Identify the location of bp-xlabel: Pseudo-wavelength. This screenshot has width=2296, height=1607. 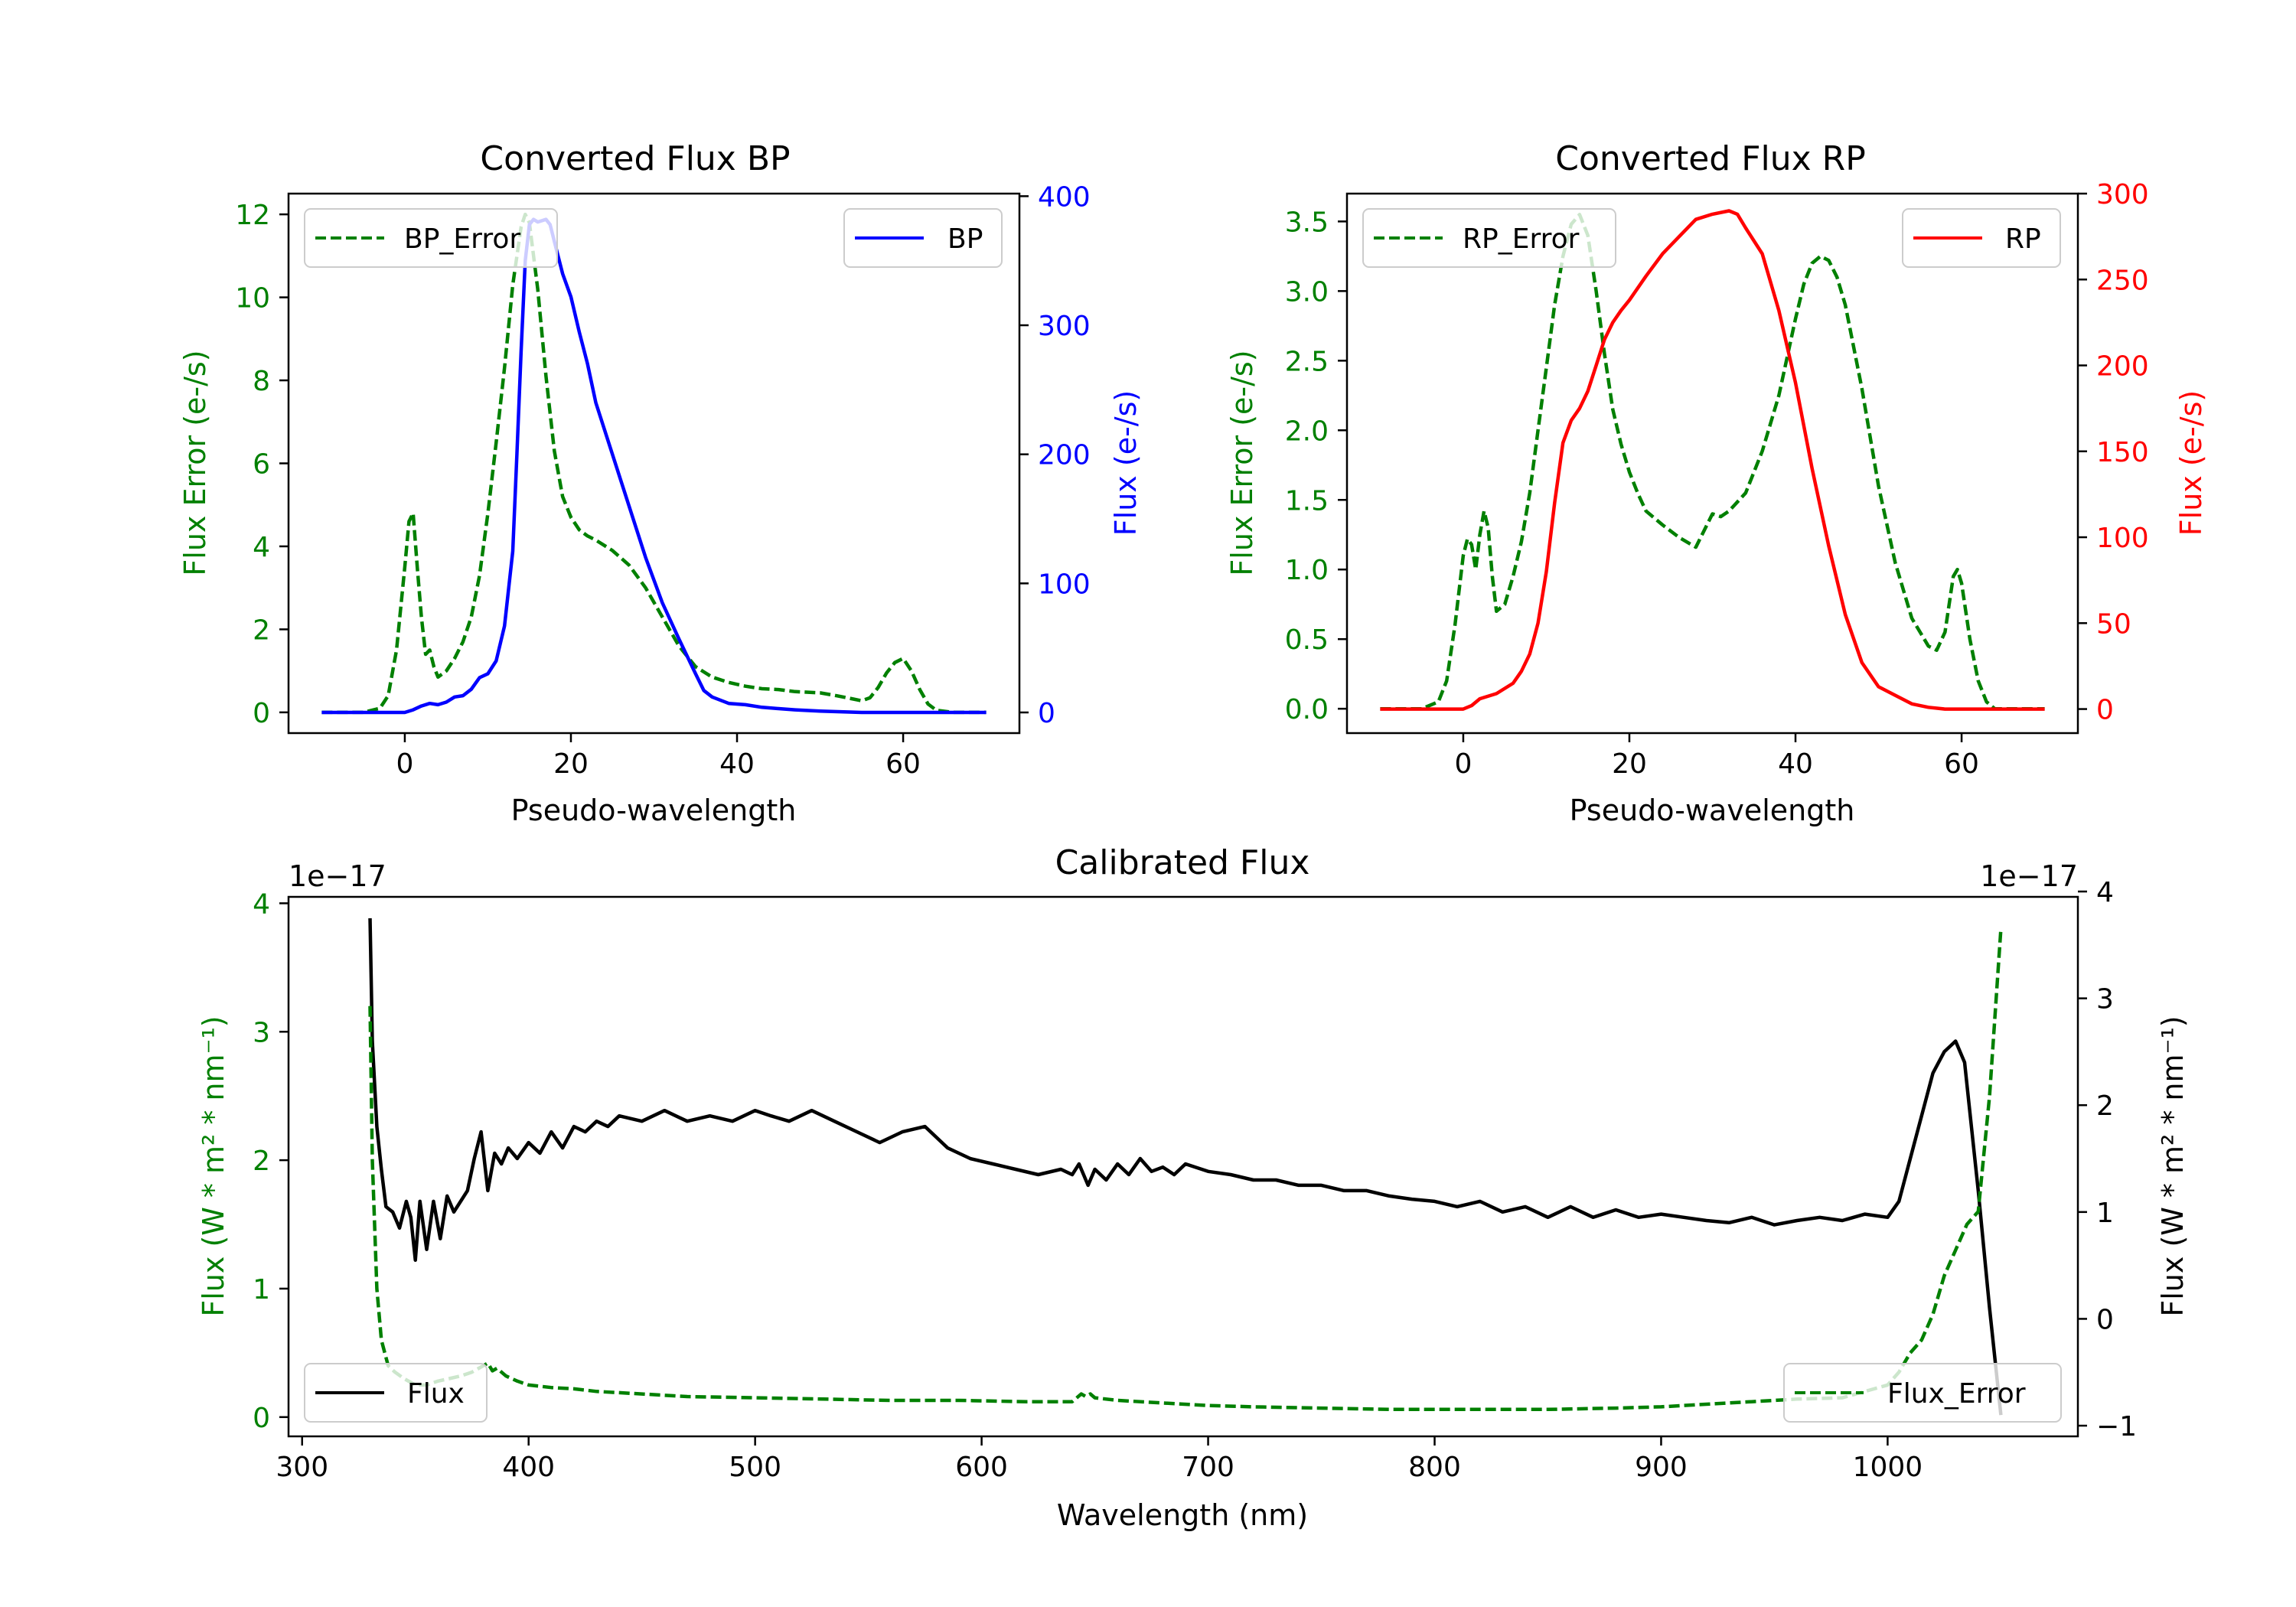
(654, 811).